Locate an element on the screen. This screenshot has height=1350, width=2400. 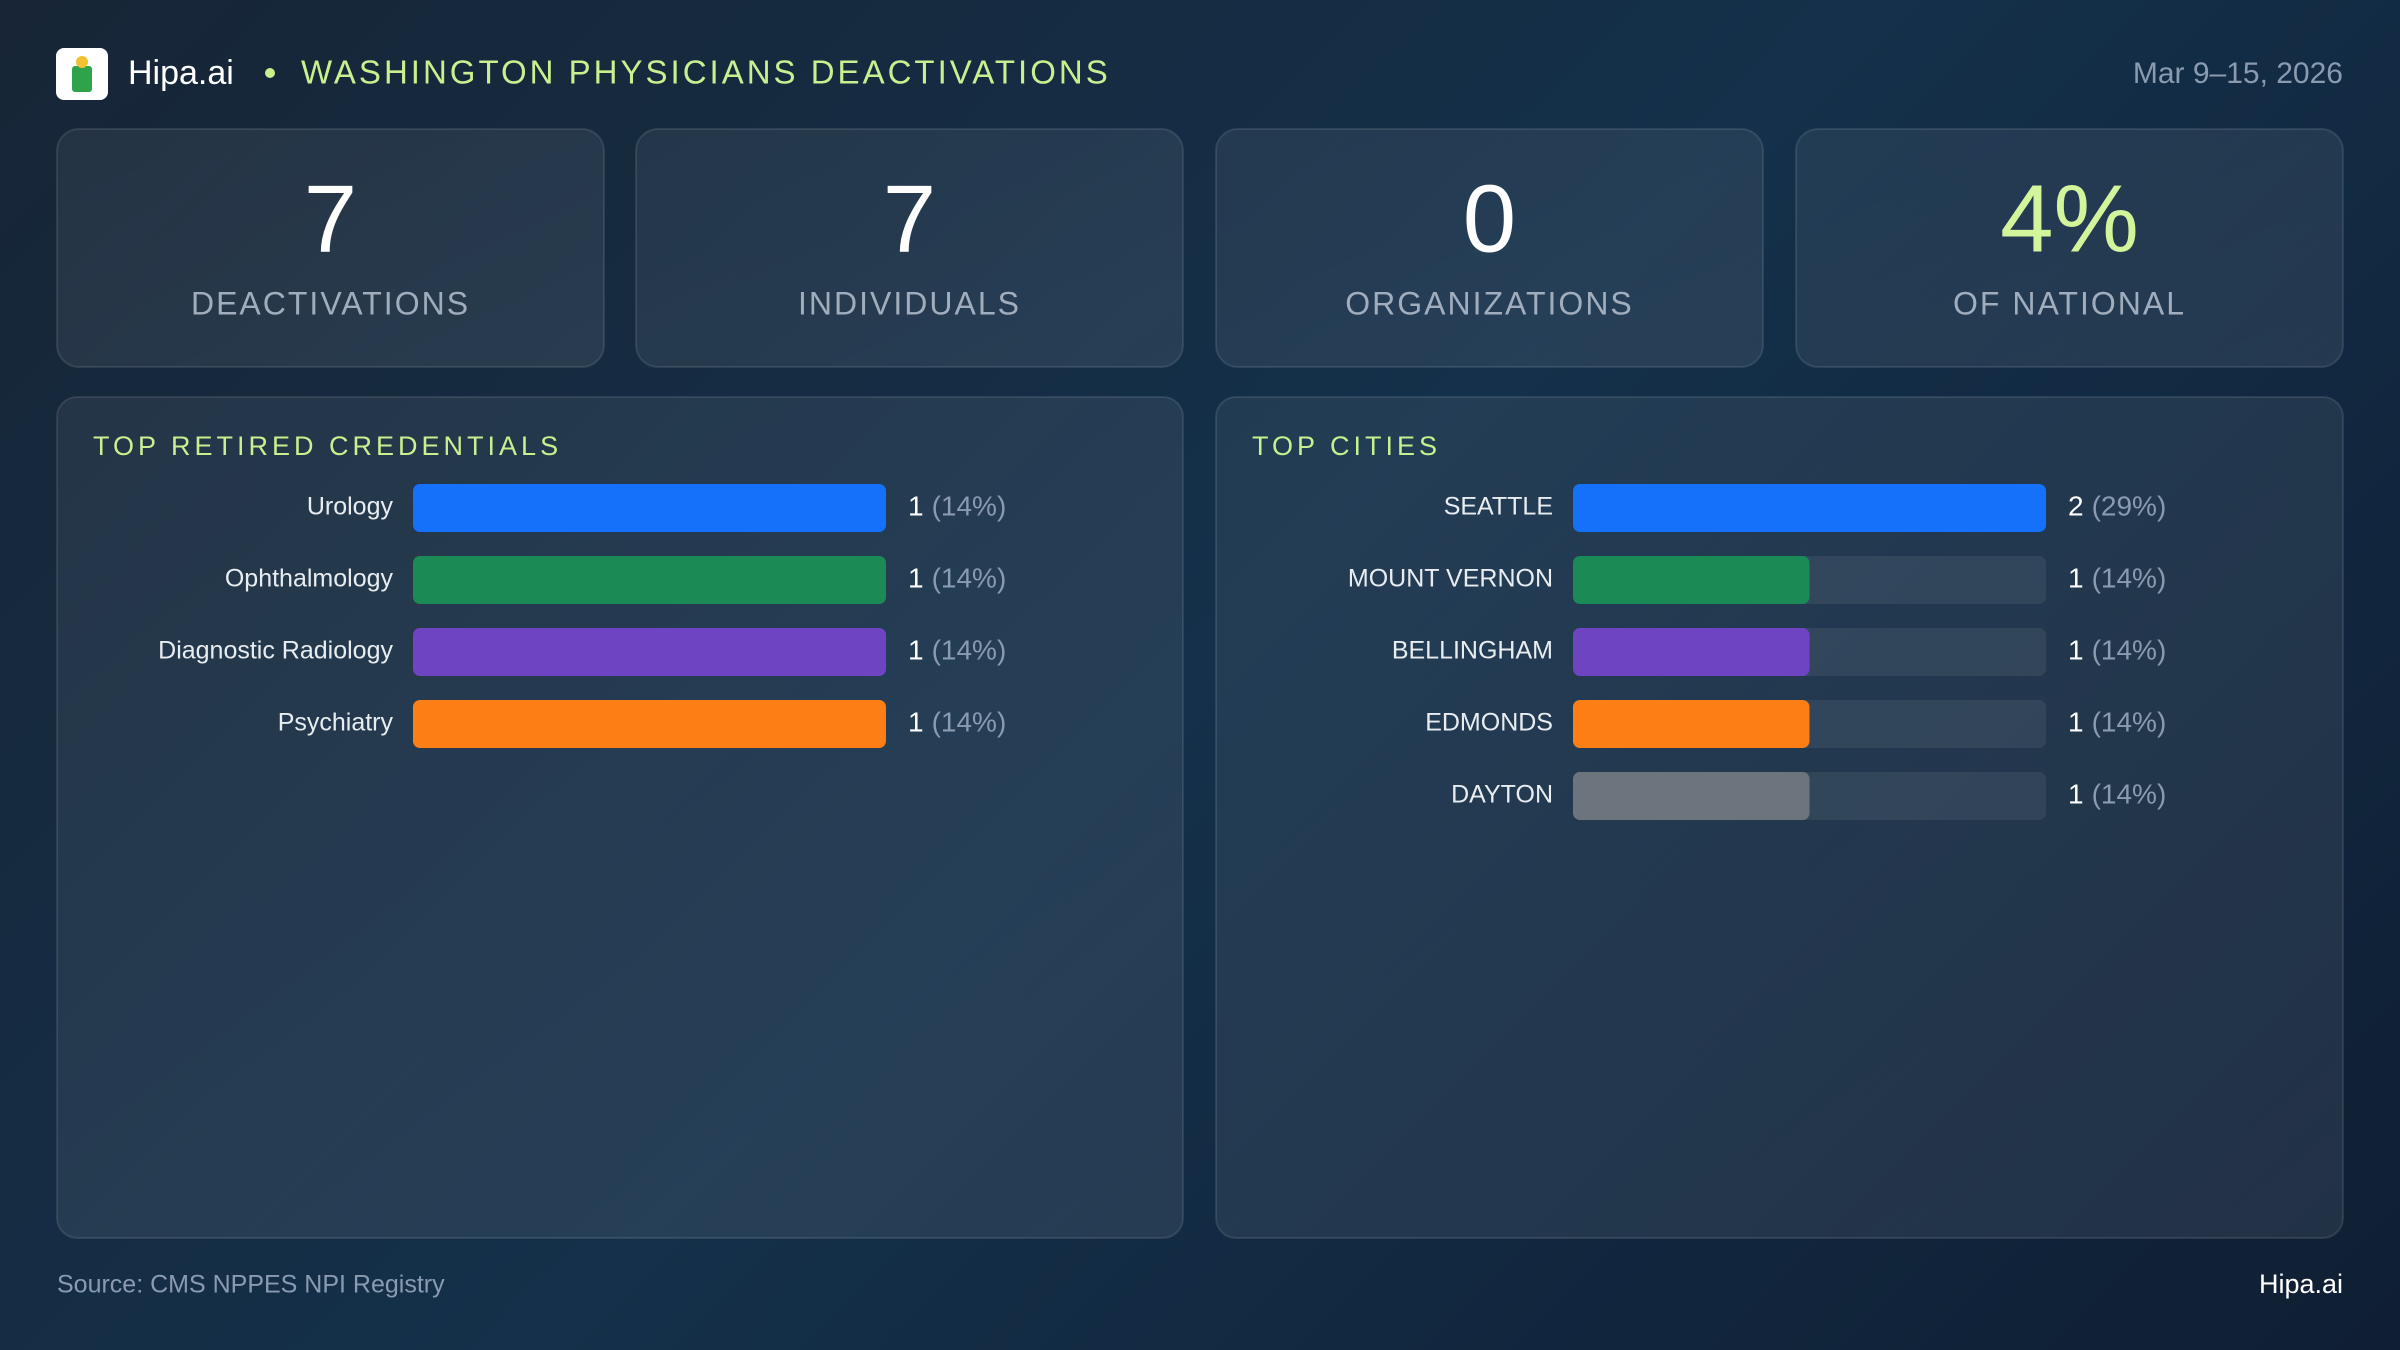
category-label: MOUNT VERNON is located at coordinates (1450, 579).